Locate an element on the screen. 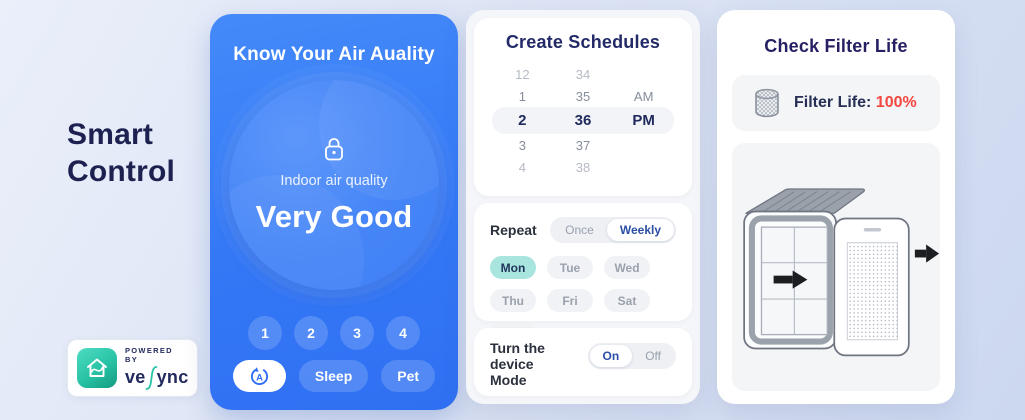 The height and width of the screenshot is (420, 1025). filter-life-text: Filter Life: 100% is located at coordinates (855, 103).